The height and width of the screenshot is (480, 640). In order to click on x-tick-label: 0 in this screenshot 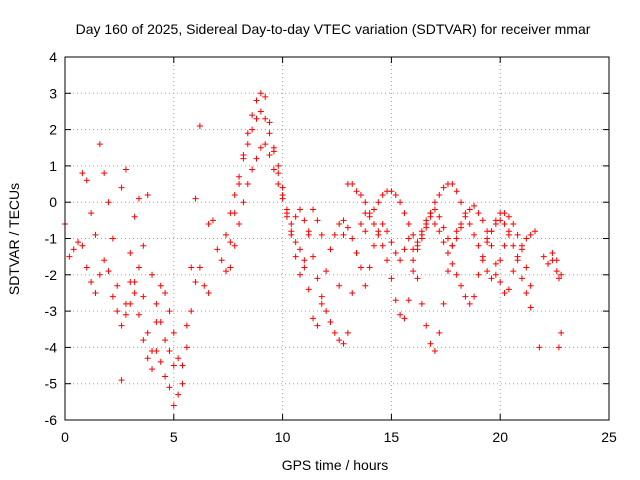, I will do `click(65, 437)`.